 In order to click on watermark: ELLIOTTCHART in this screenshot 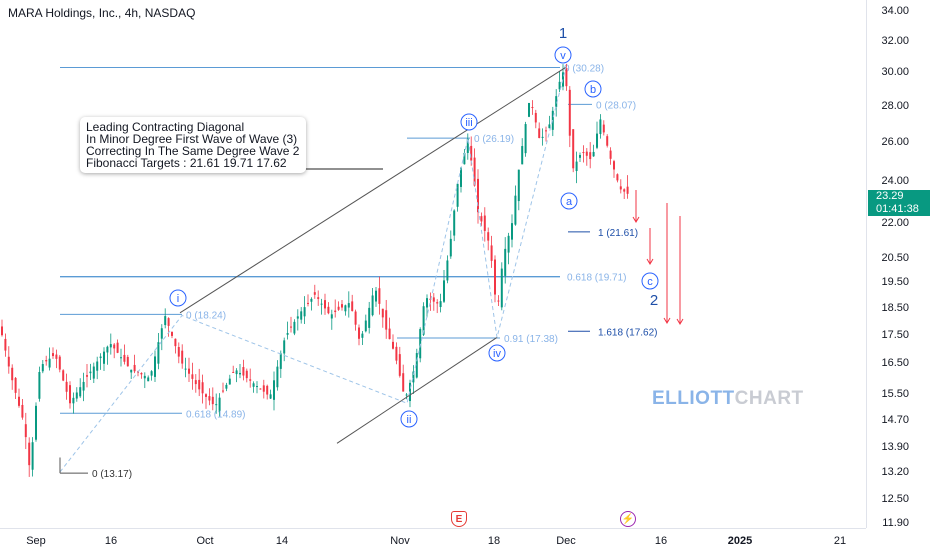, I will do `click(728, 399)`.